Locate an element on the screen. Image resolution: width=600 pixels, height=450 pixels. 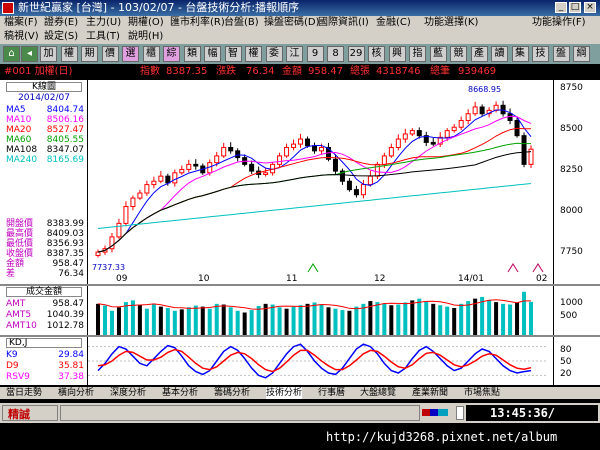
menu-item-8: 金融(C) is located at coordinates (393, 22).